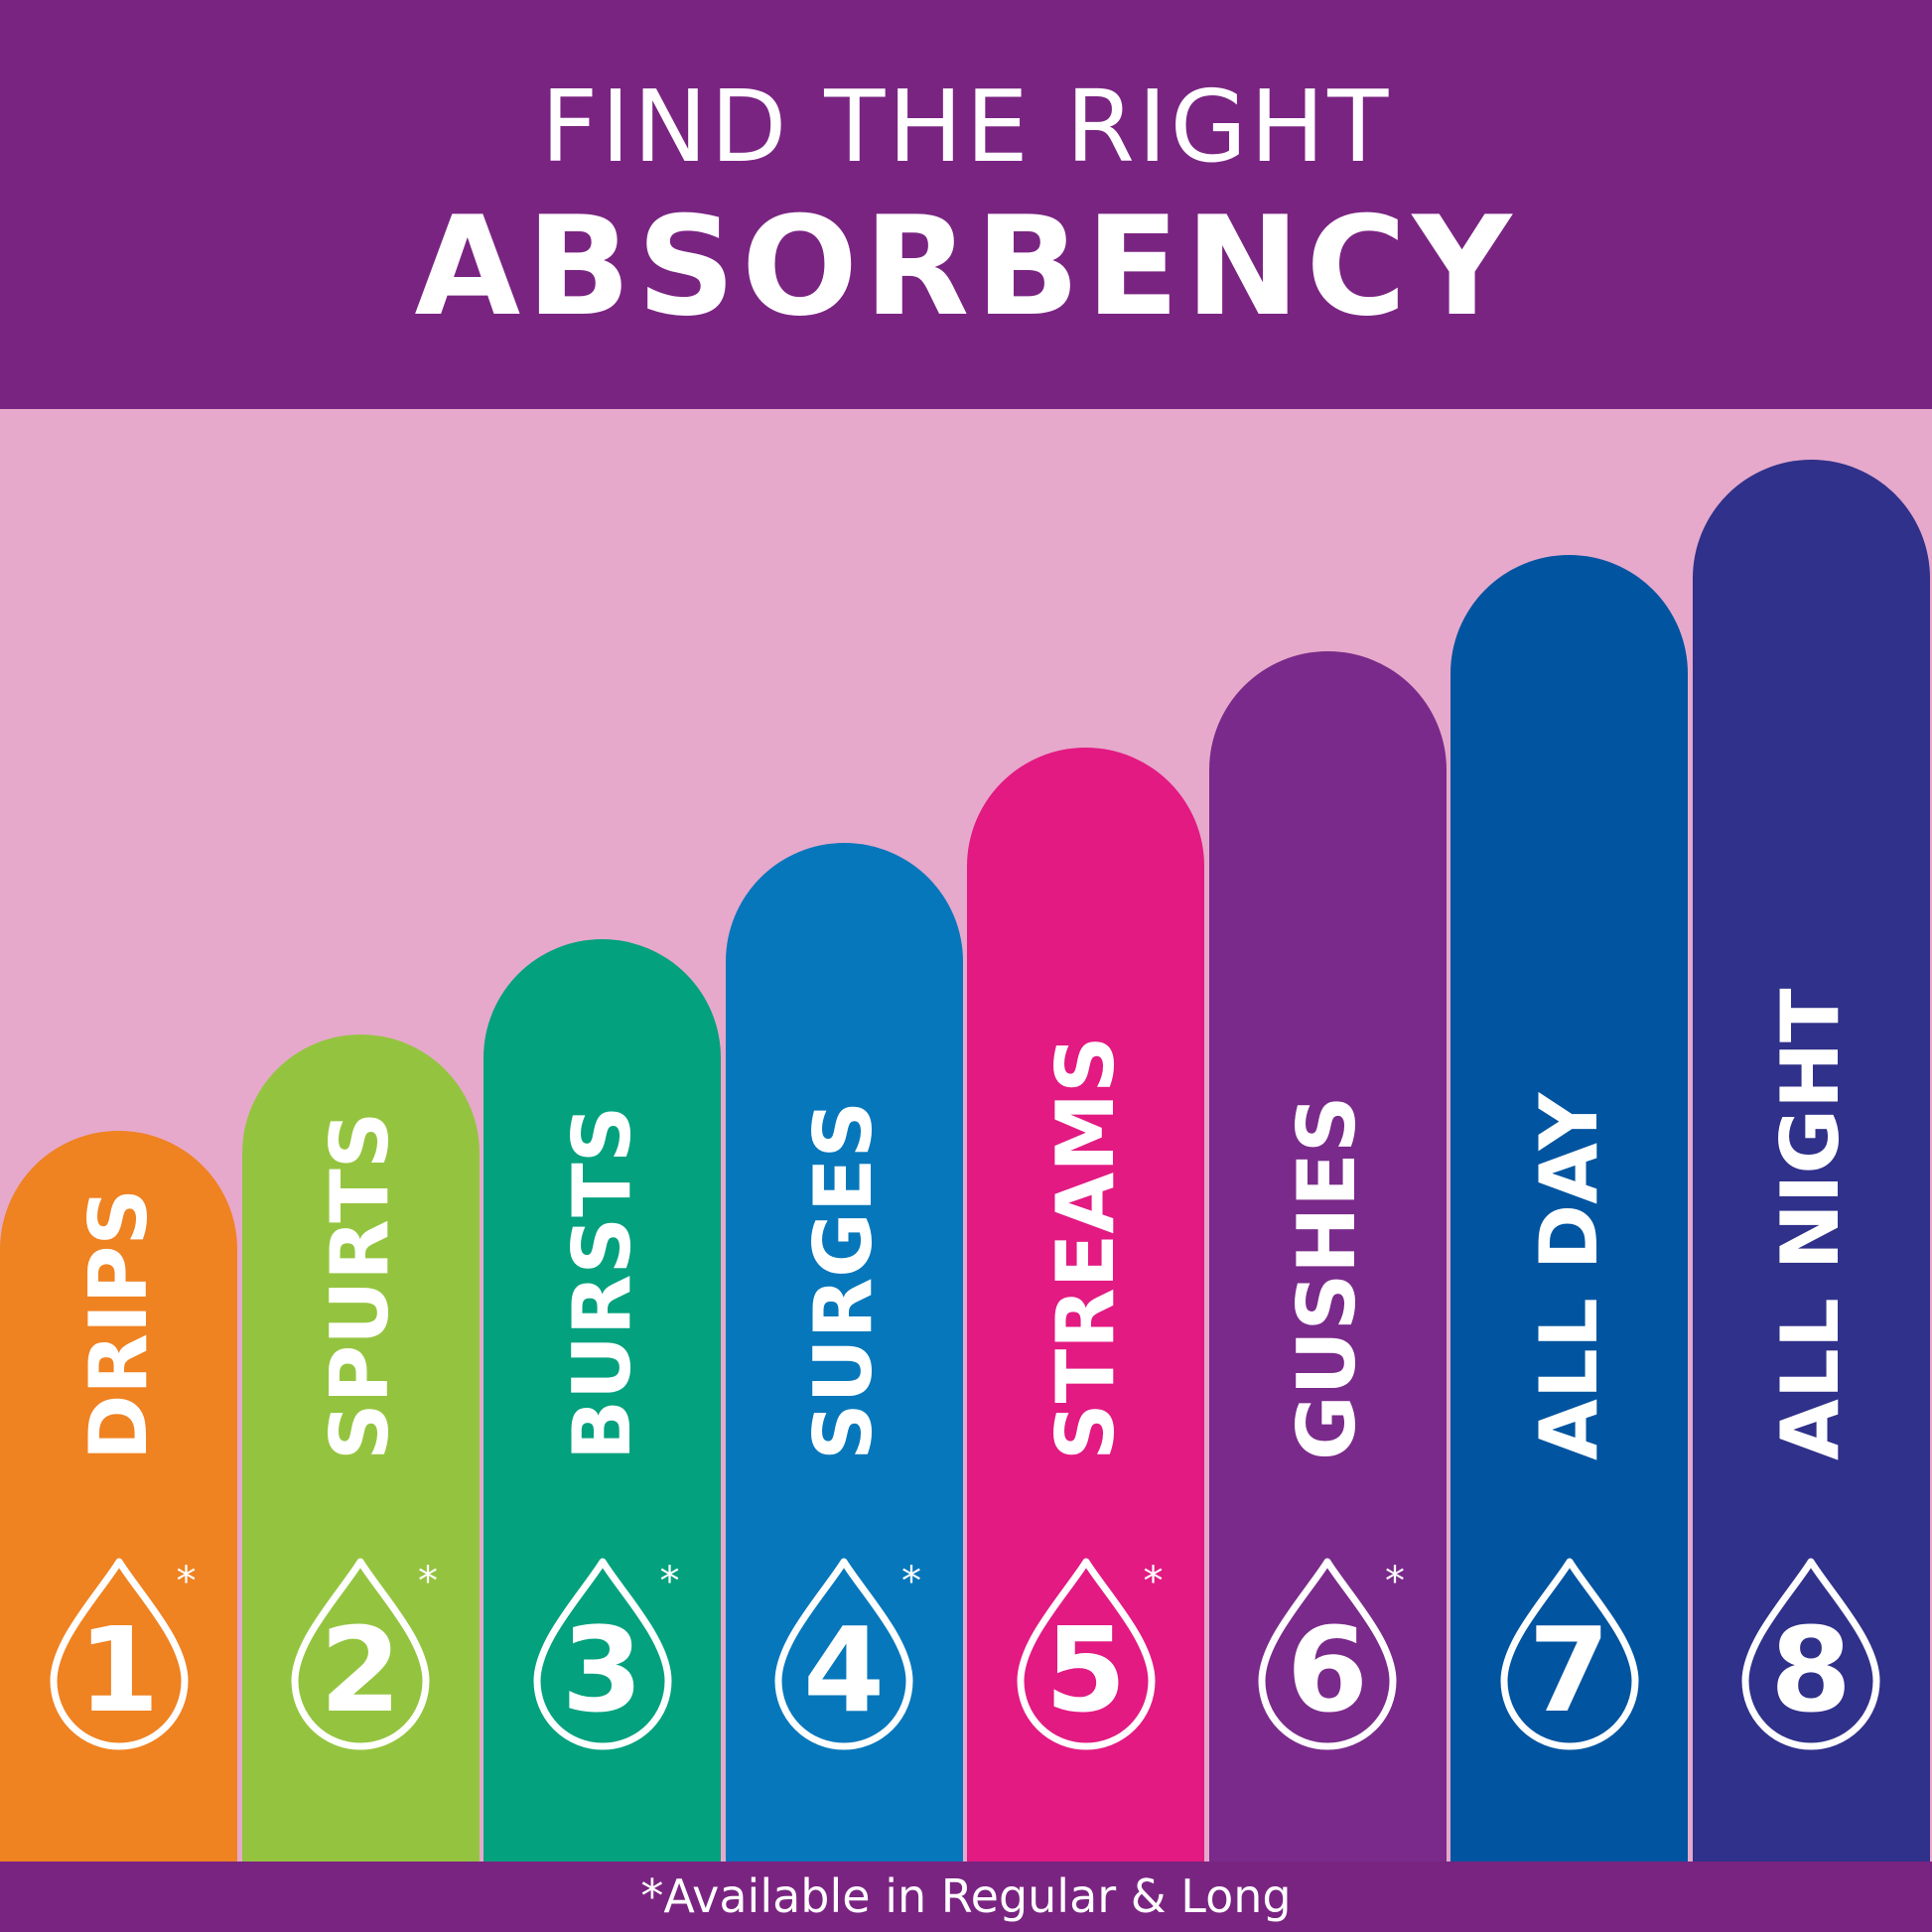 This screenshot has width=1932, height=1932. I want to click on column-streams: STREAMS 5 *, so click(1085, 1305).